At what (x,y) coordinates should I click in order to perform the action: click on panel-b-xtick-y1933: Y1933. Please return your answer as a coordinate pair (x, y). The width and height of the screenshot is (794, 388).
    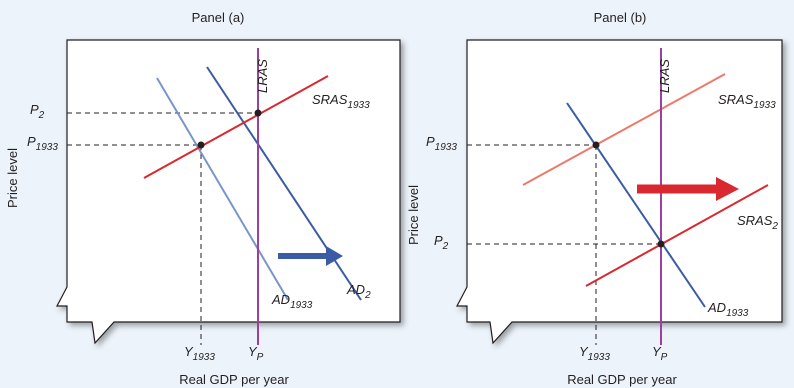
    Looking at the image, I should click on (594, 353).